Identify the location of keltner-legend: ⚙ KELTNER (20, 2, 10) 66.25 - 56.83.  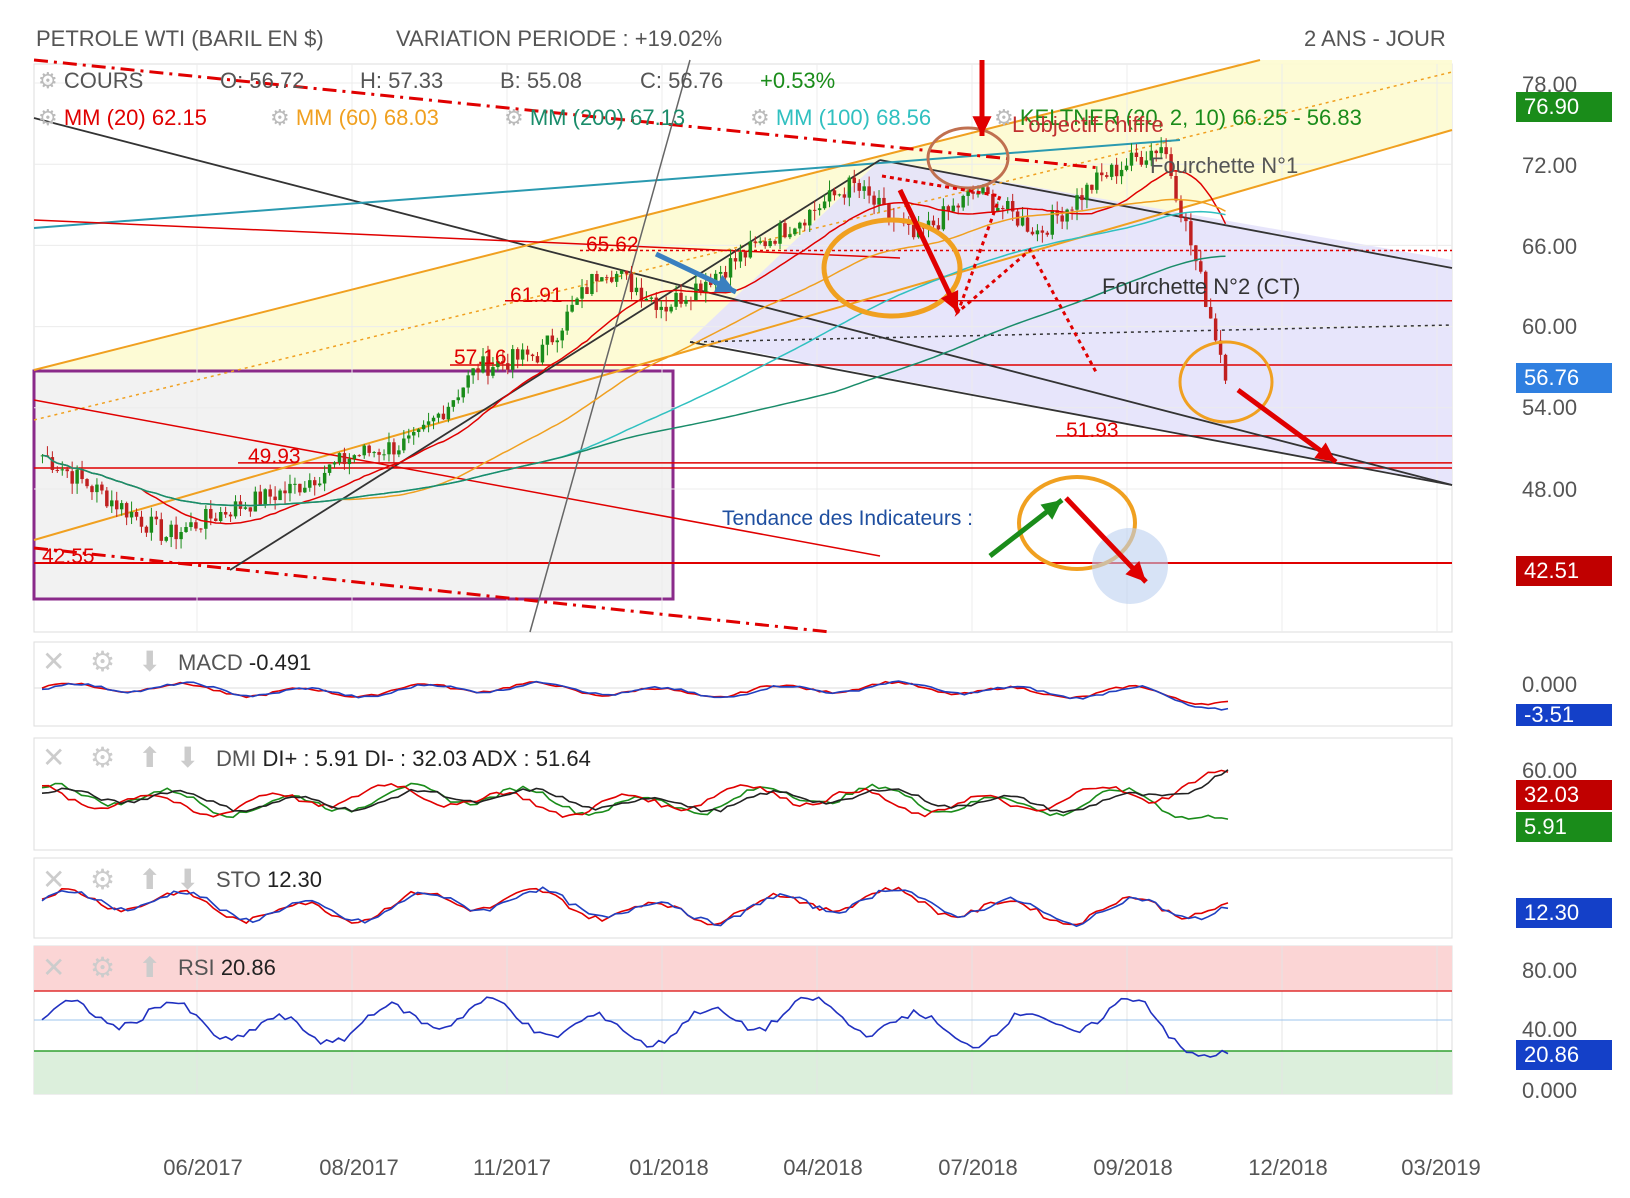
(1178, 117).